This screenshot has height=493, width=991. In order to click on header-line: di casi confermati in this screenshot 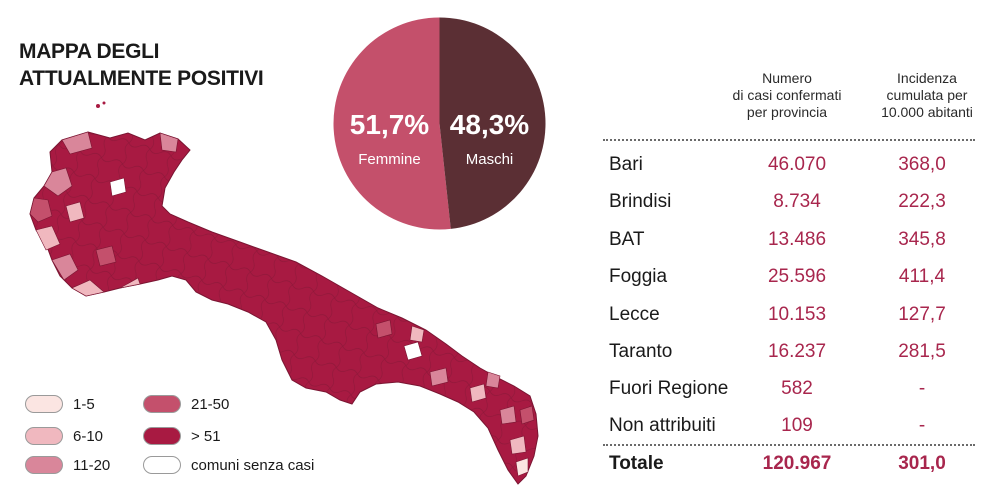, I will do `click(787, 95)`.